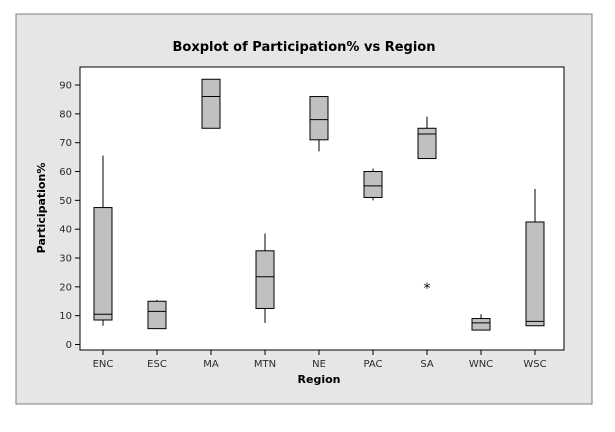 The image size is (615, 432). Describe the element at coordinates (304, 47) in the screenshot. I see `chart-title: Boxplot of Participation% vs Region` at that location.